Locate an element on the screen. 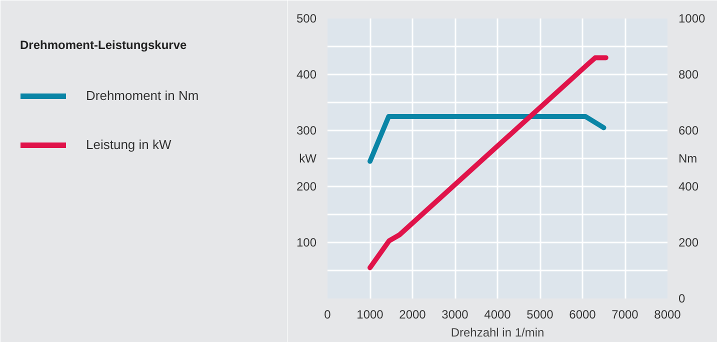 Image resolution: width=717 pixels, height=342 pixels. y-tick-label: 300 is located at coordinates (306, 131).